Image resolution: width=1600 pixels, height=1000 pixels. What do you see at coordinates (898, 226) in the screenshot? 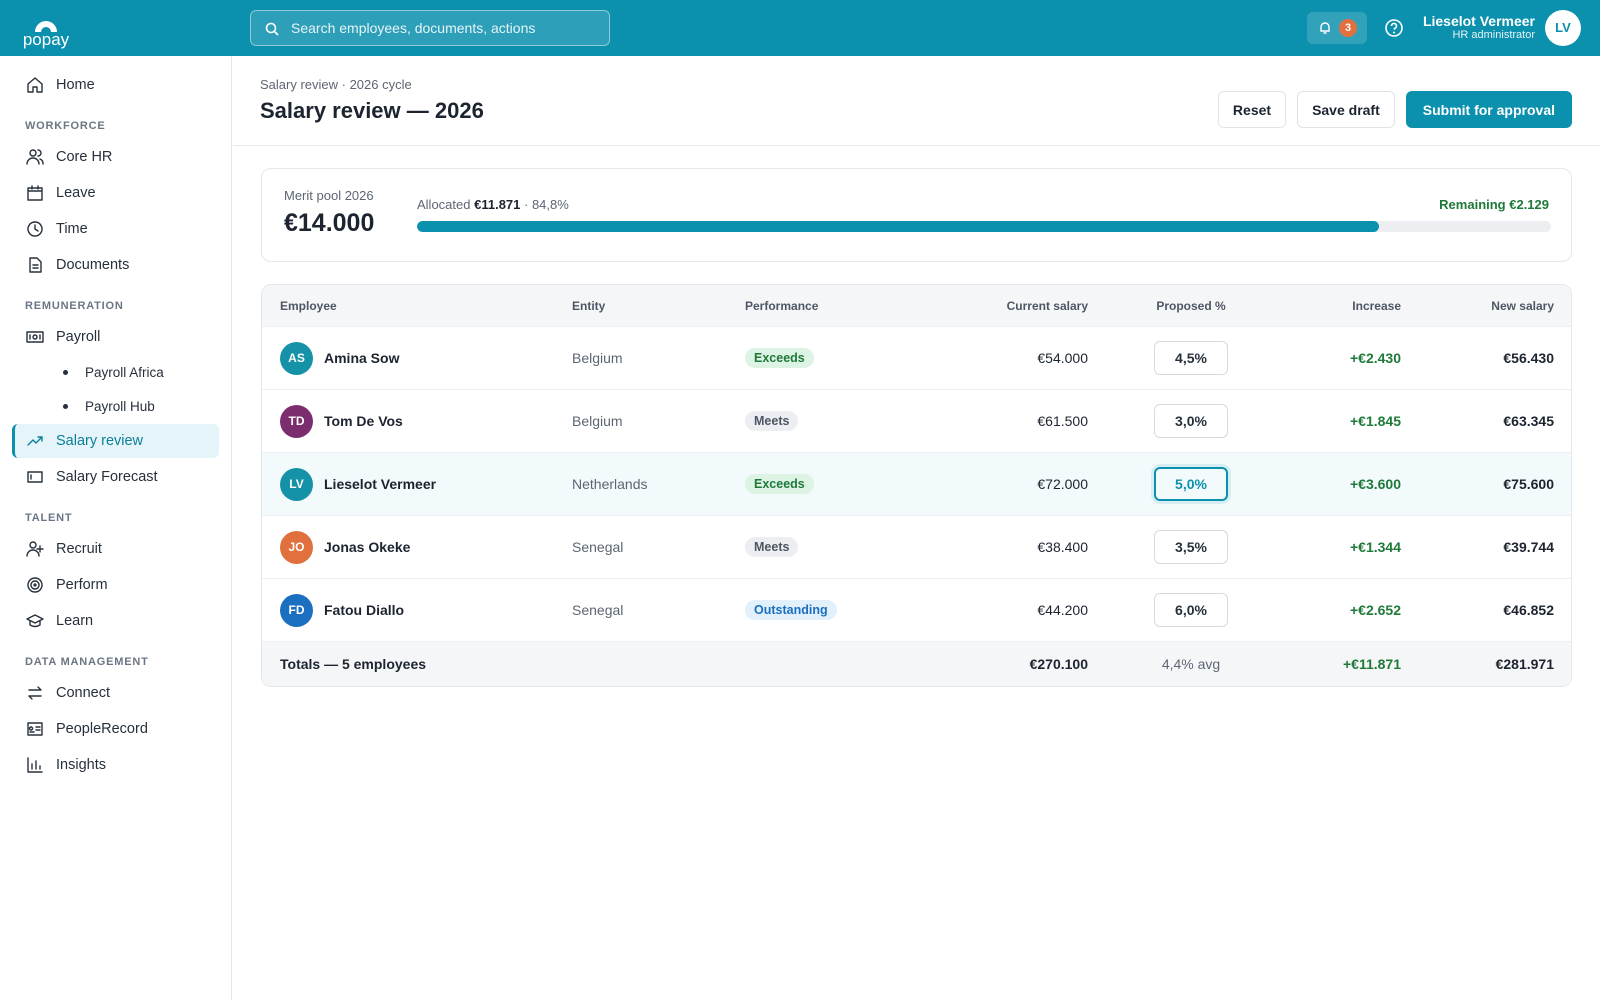
I see `progress-fill` at bounding box center [898, 226].